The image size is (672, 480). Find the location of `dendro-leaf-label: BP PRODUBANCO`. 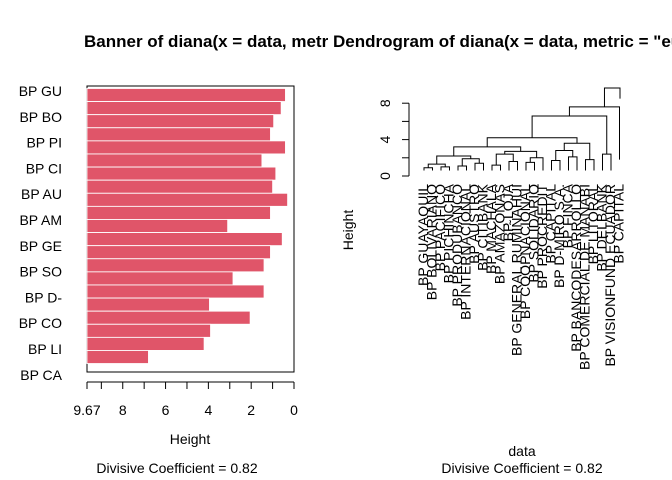

dendro-leaf-label: BP PRODUBANCO is located at coordinates (457, 245).